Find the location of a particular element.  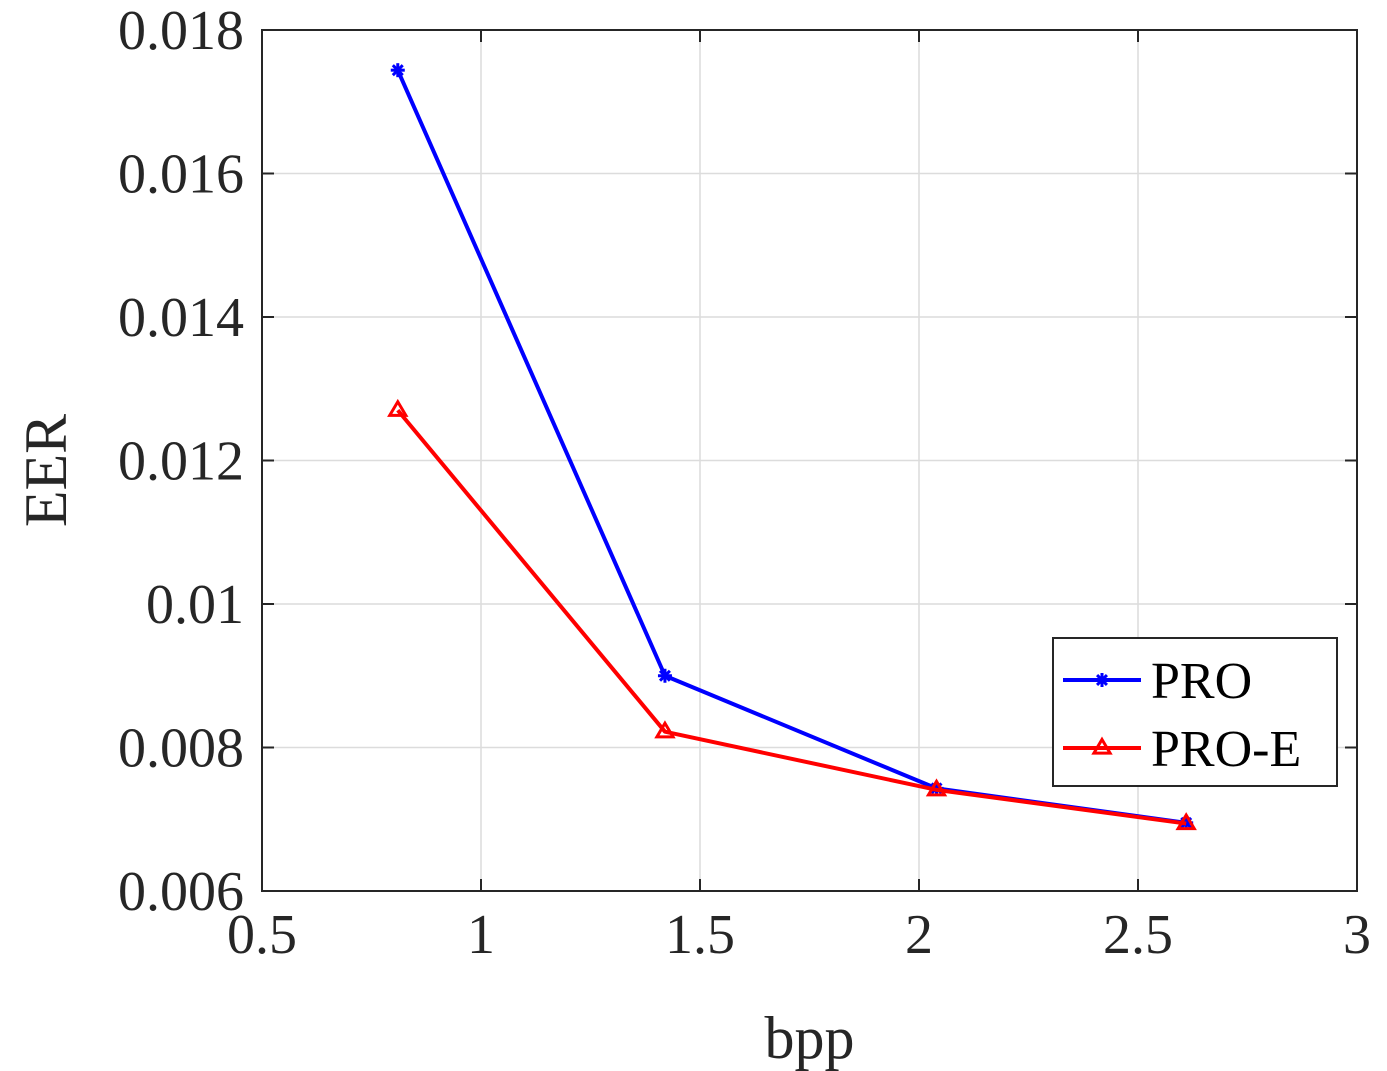

legend-entry: PRO is located at coordinates (1157, 681).